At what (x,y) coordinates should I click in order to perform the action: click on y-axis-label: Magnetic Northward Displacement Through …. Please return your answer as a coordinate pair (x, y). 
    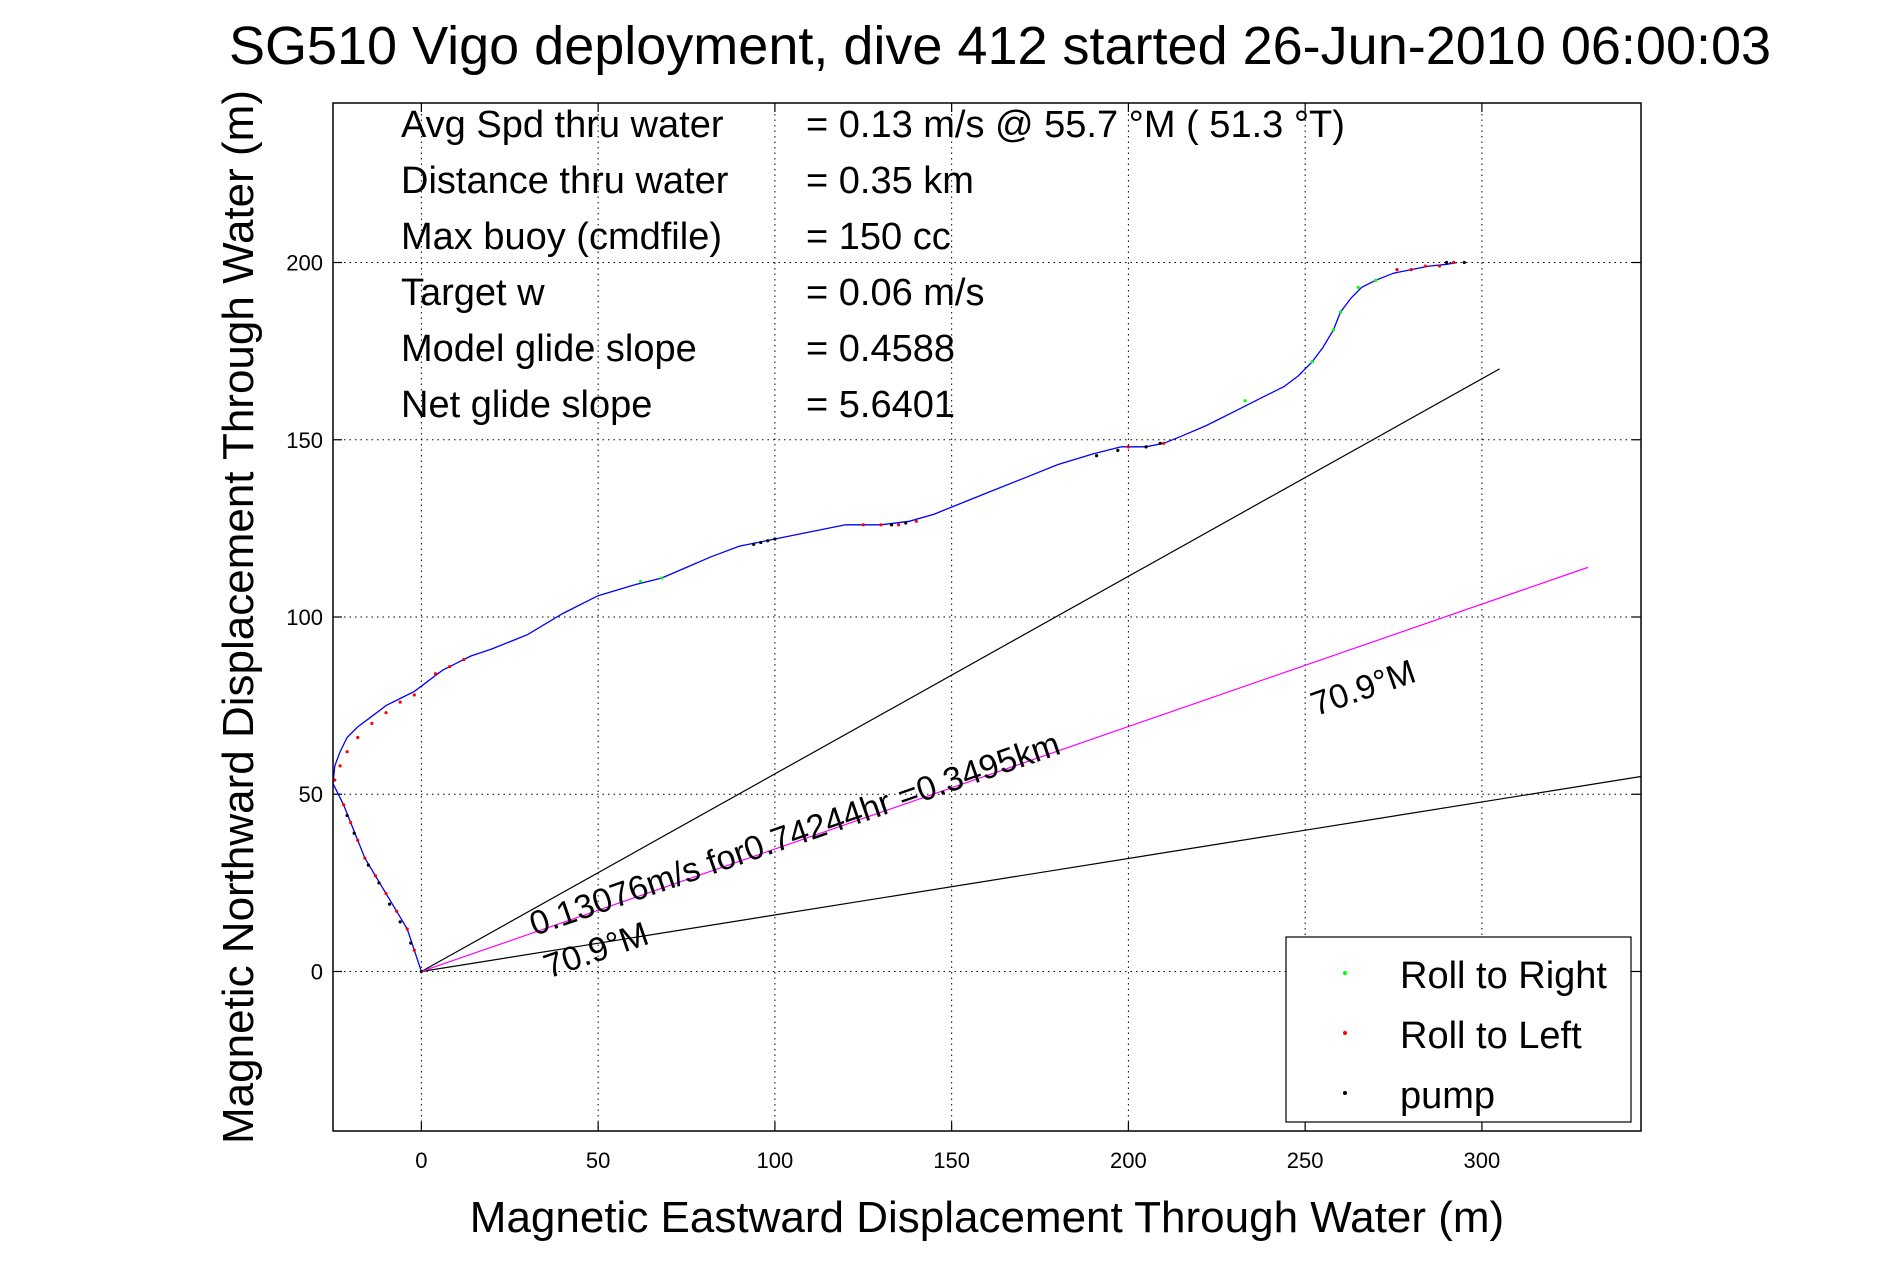
    Looking at the image, I should click on (238, 617).